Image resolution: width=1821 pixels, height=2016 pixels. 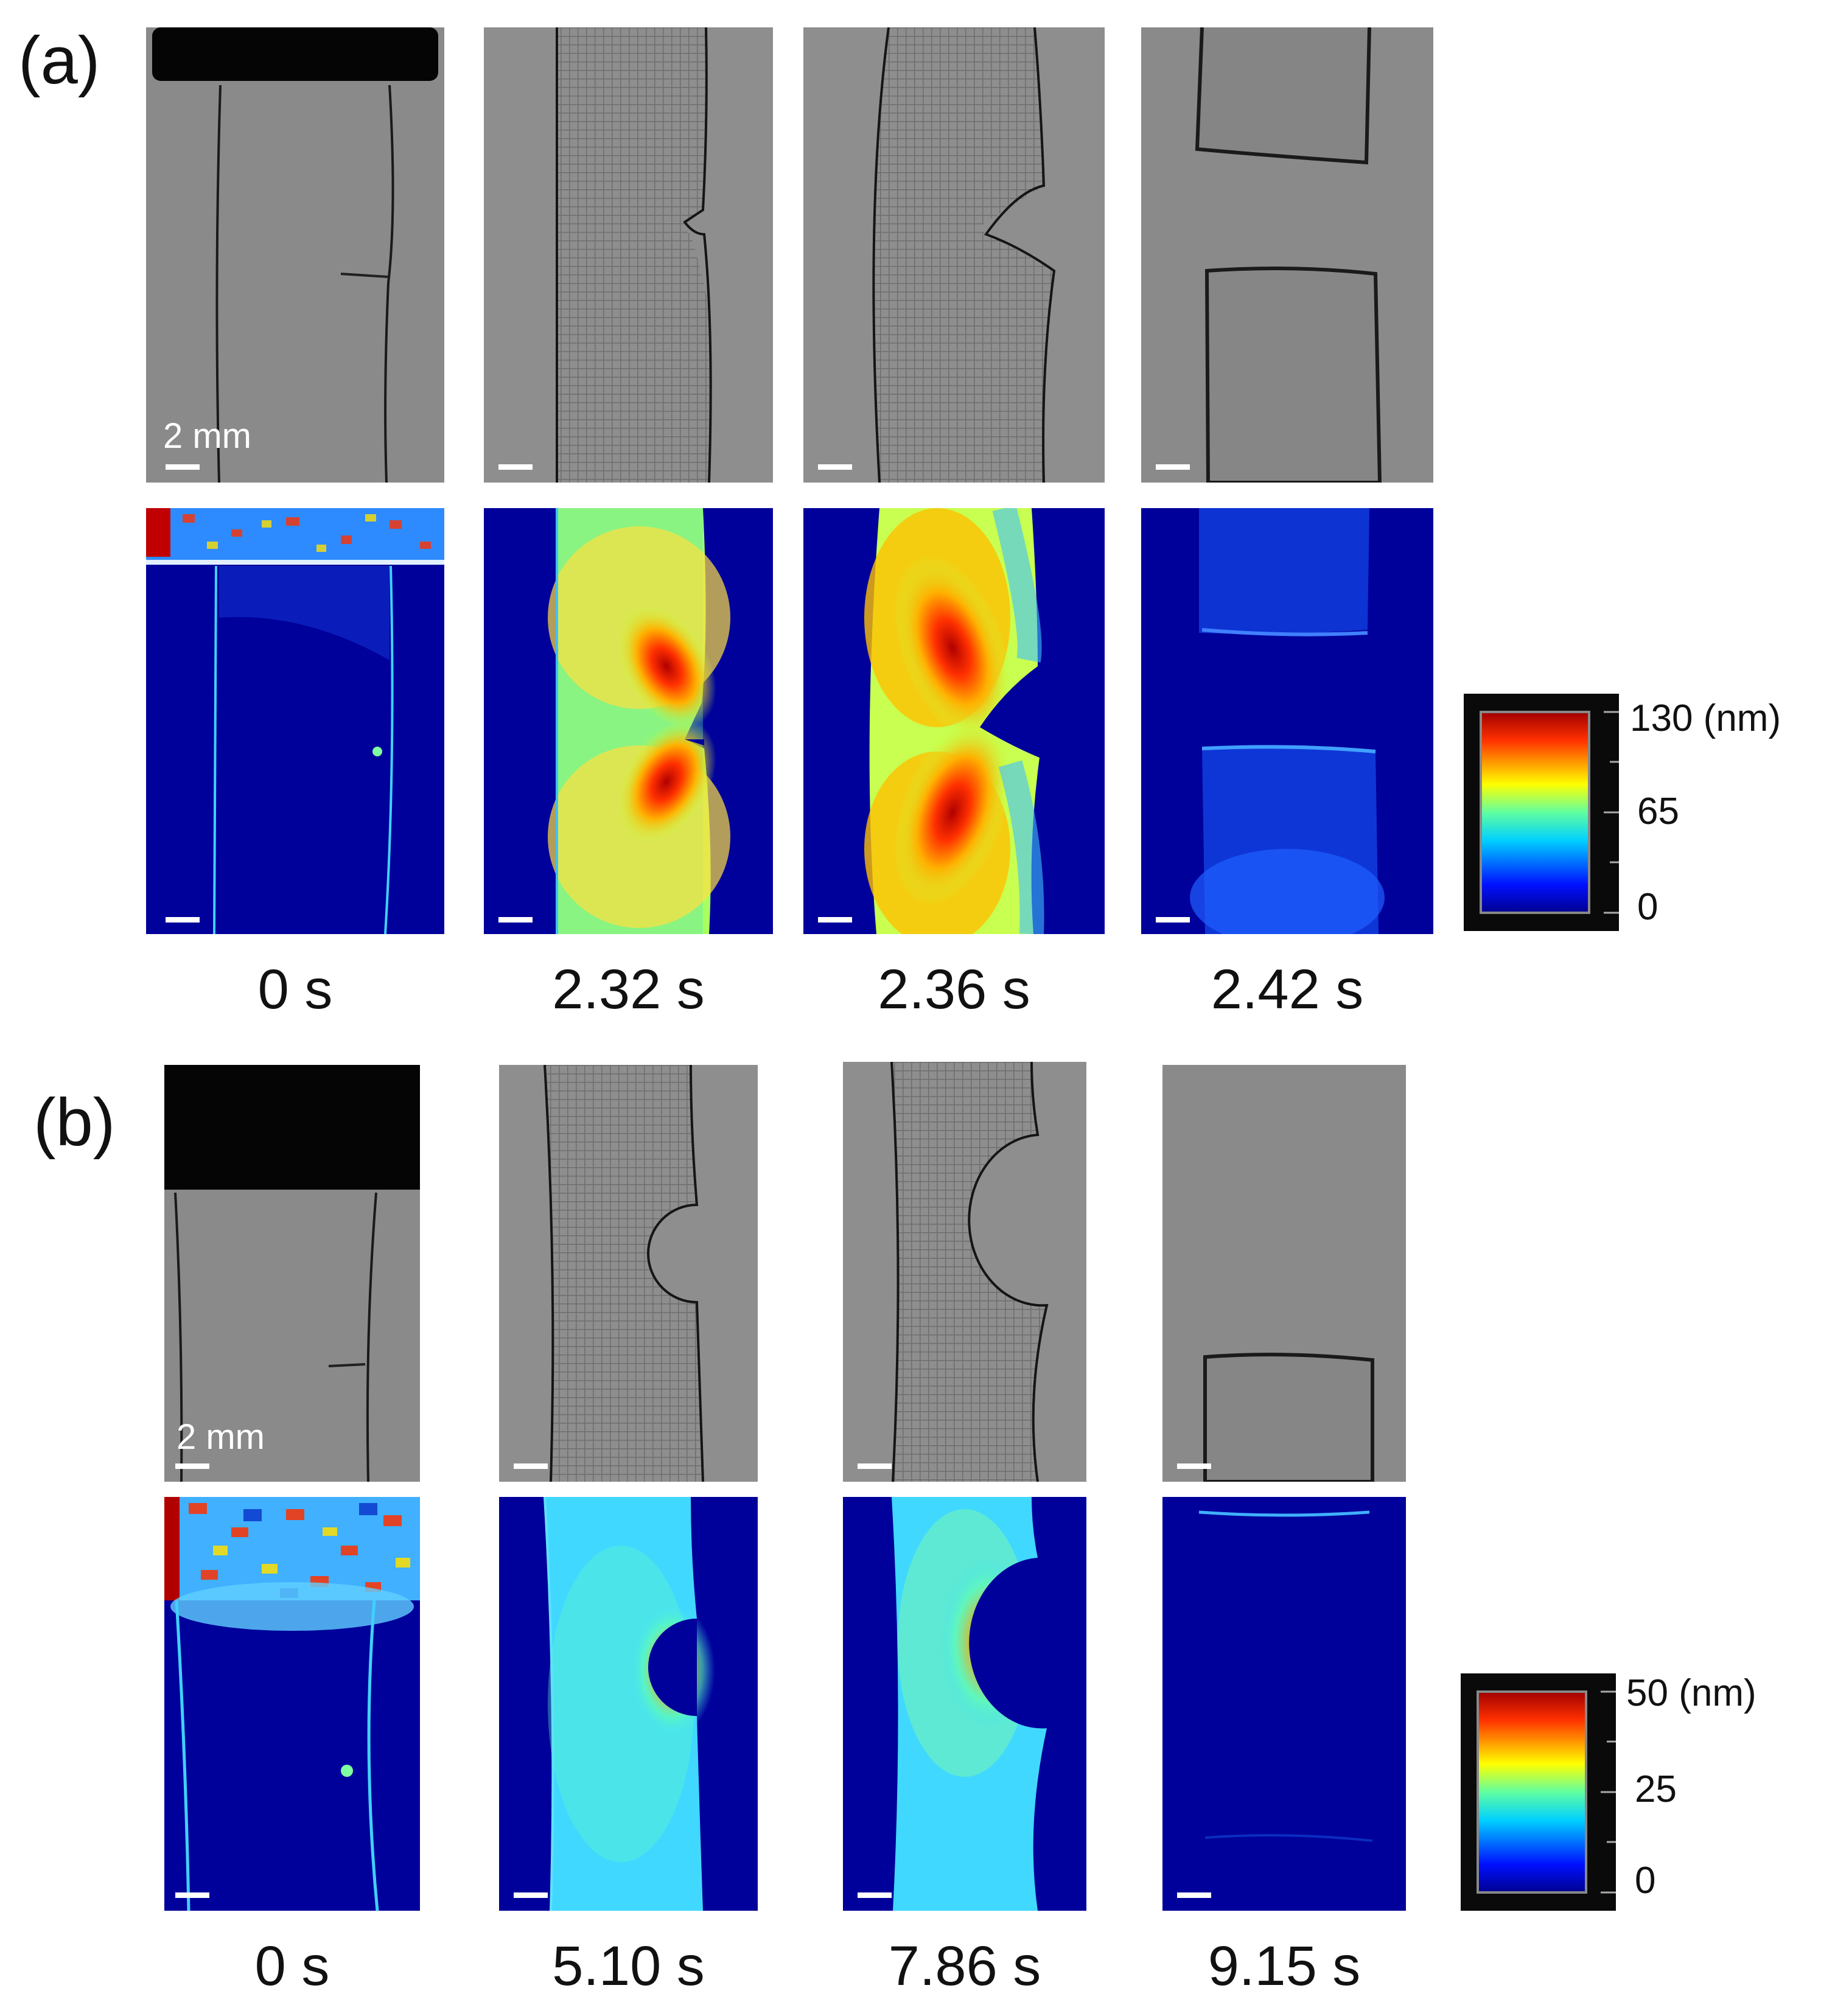 I want to click on panel-a-time-3: 2.36 s, so click(x=954, y=989).